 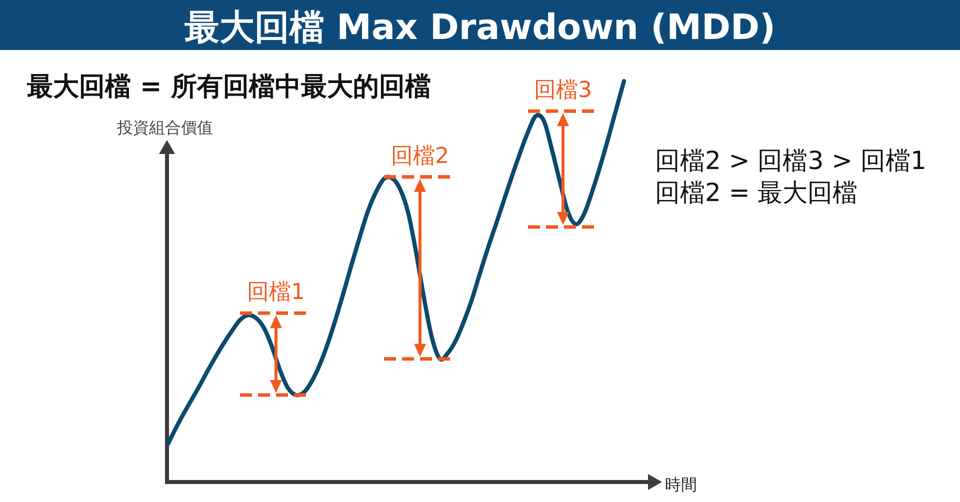 I want to click on ref-line-label: 回檔2, so click(x=420, y=156).